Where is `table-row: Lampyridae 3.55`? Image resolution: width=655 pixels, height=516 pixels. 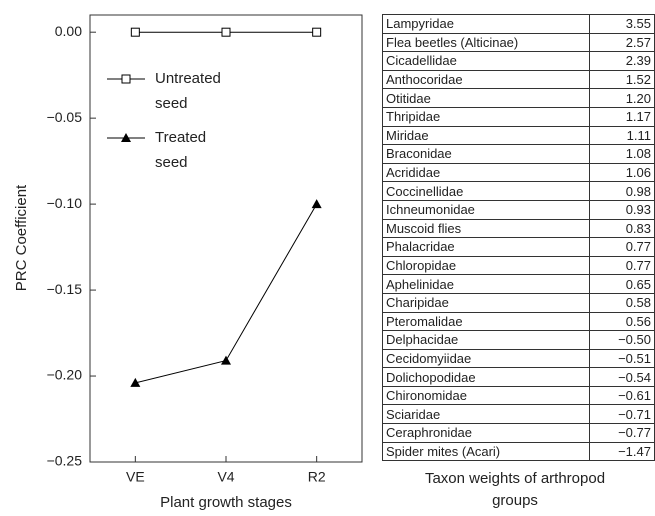
table-row: Lampyridae 3.55 is located at coordinates (518, 24).